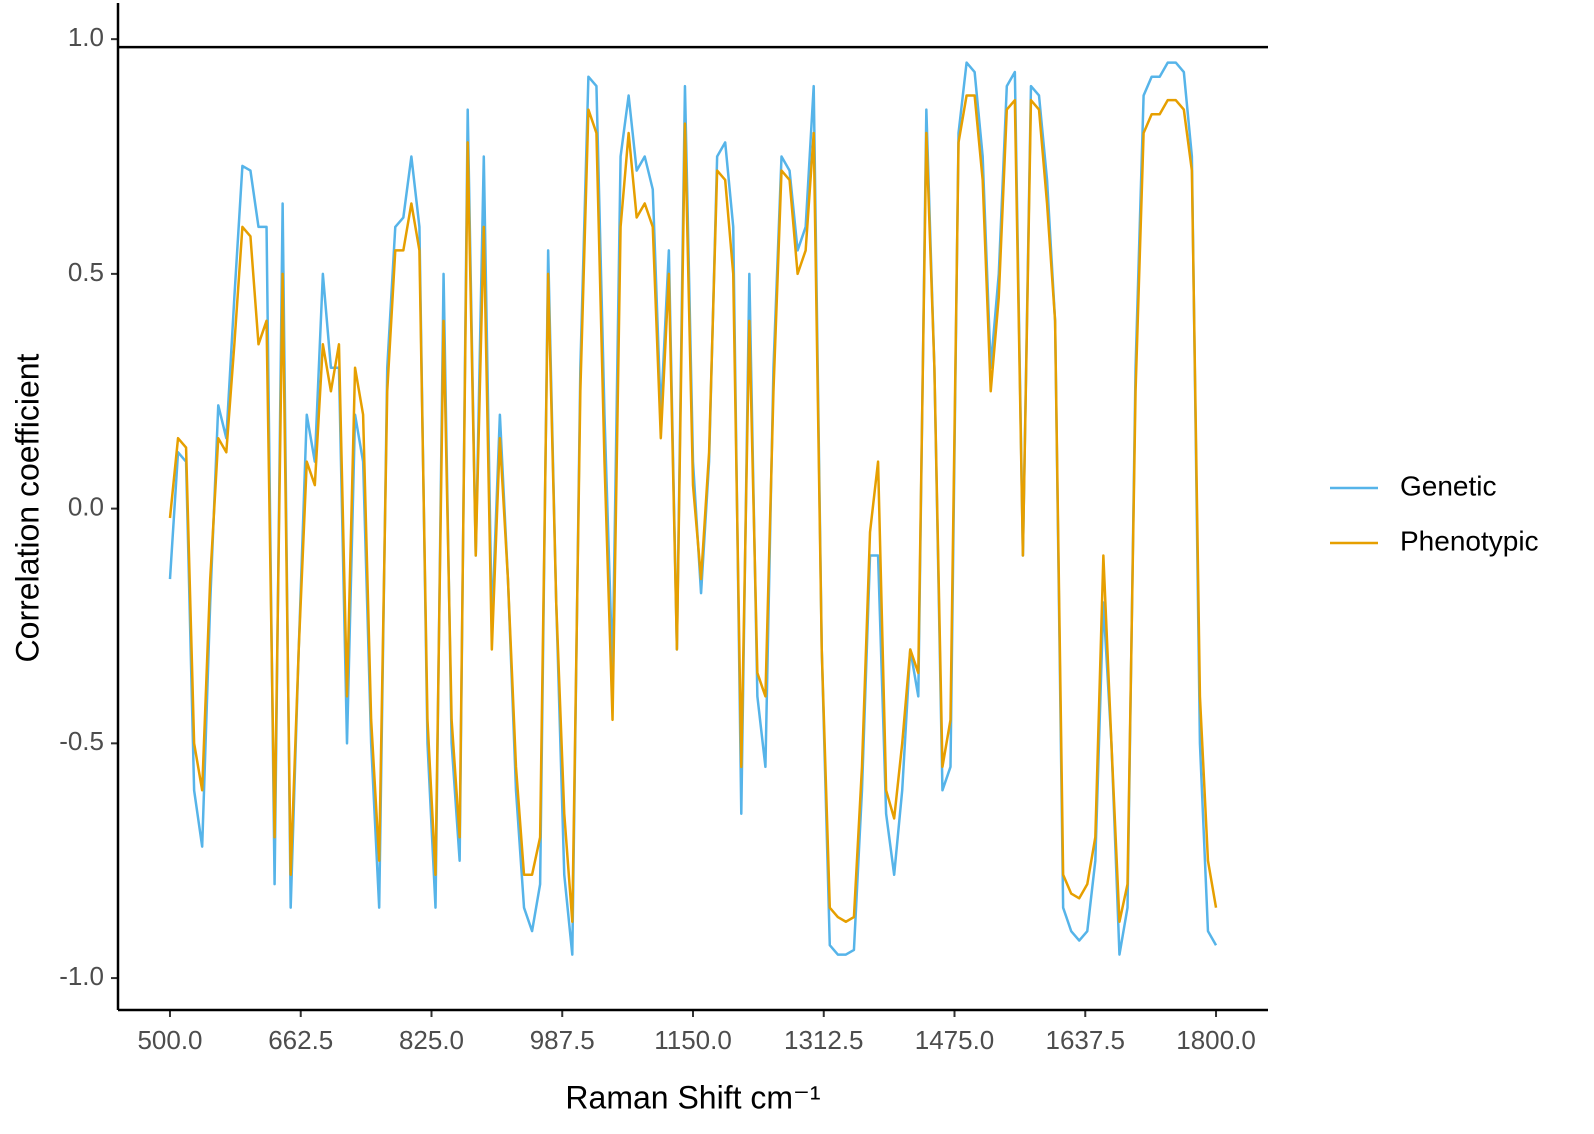  Describe the element at coordinates (86, 506) in the screenshot. I see `y-tick-label: 0.0` at that location.